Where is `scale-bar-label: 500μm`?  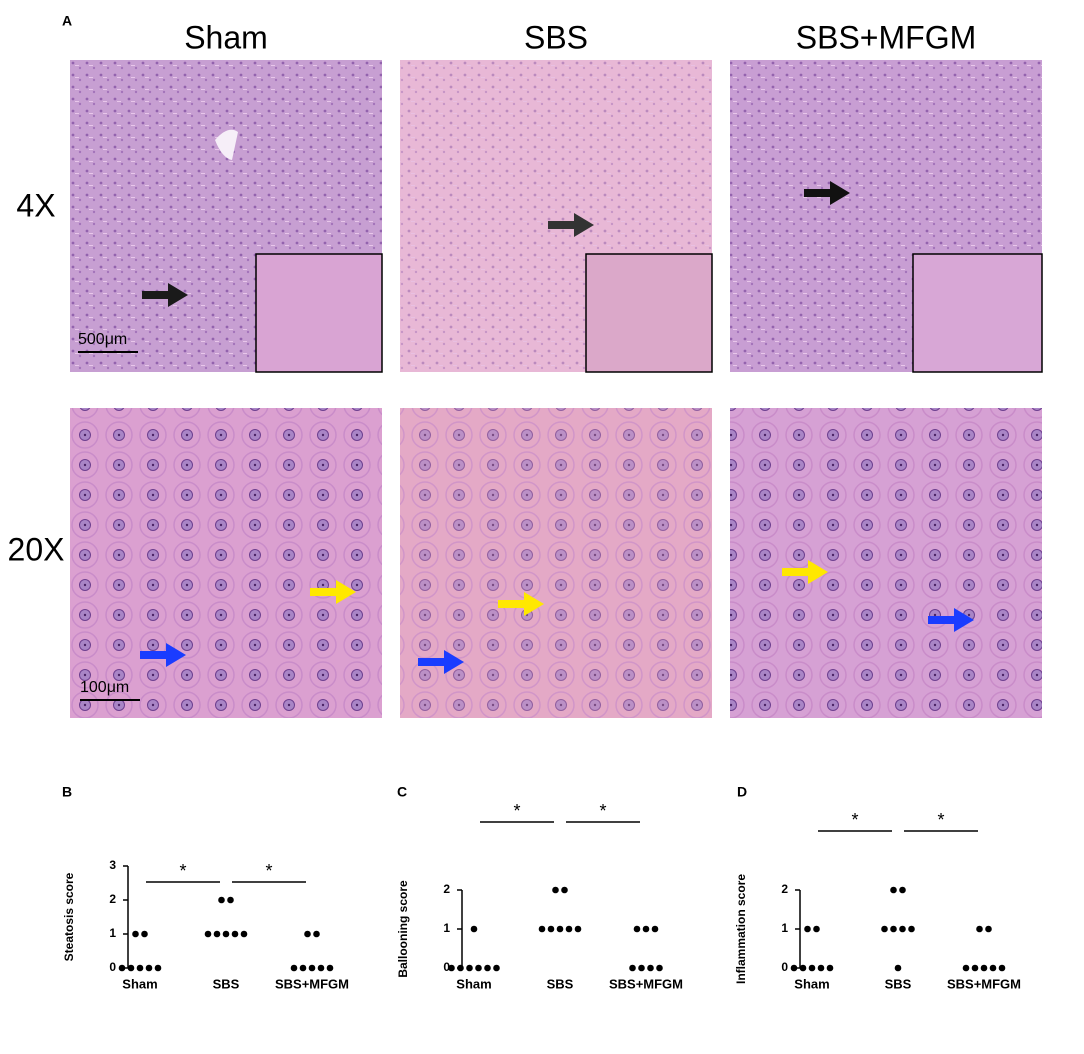
scale-bar-label: 500μm is located at coordinates (102, 339).